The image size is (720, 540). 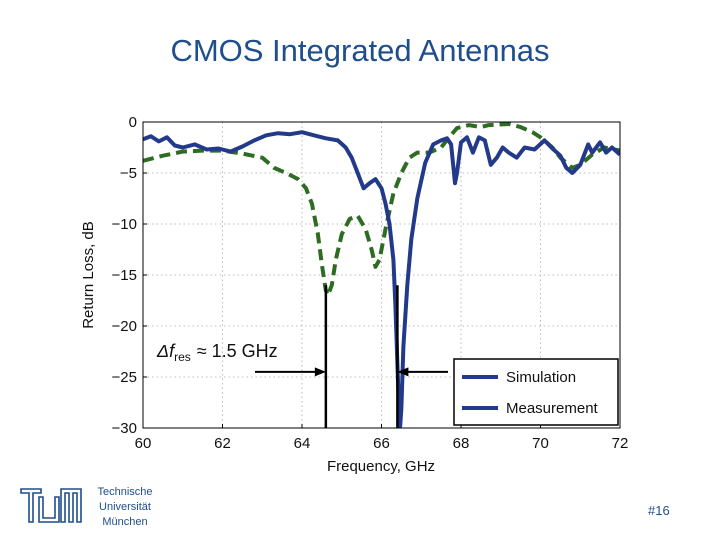 I want to click on y-axis-label: Return Loss, dB, so click(x=88, y=275).